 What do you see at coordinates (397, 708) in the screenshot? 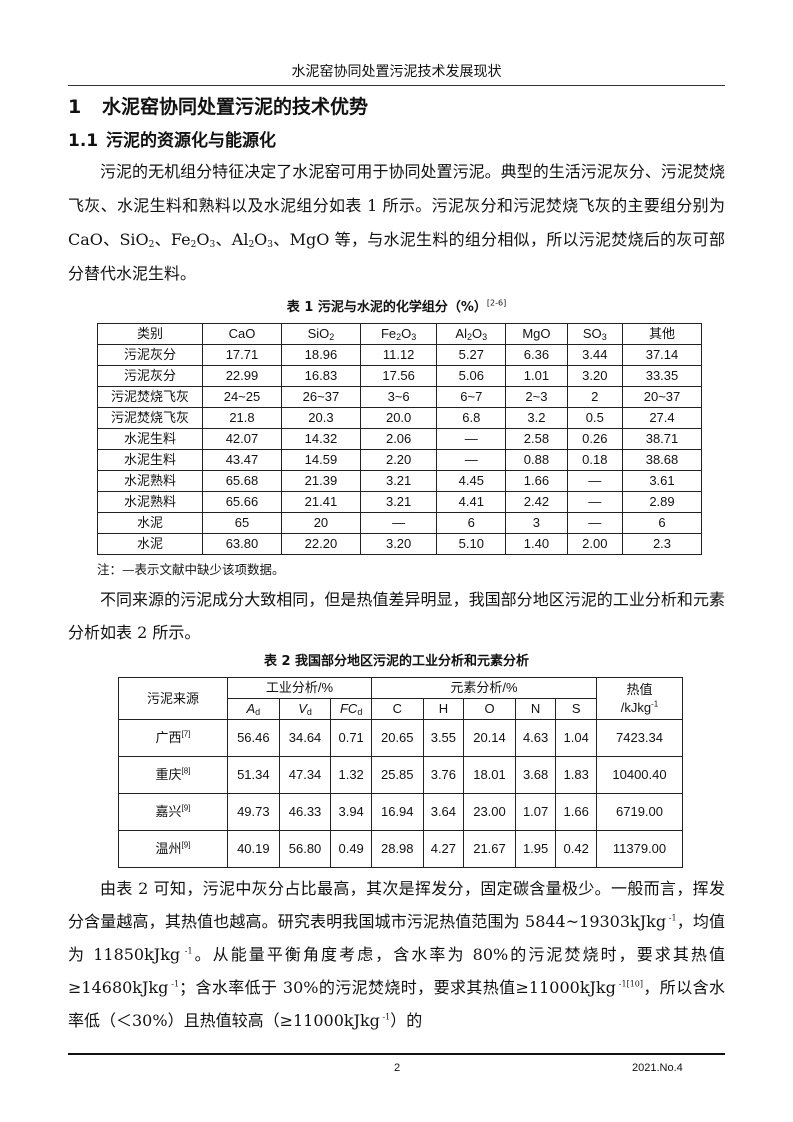
I see `text-run: C` at bounding box center [397, 708].